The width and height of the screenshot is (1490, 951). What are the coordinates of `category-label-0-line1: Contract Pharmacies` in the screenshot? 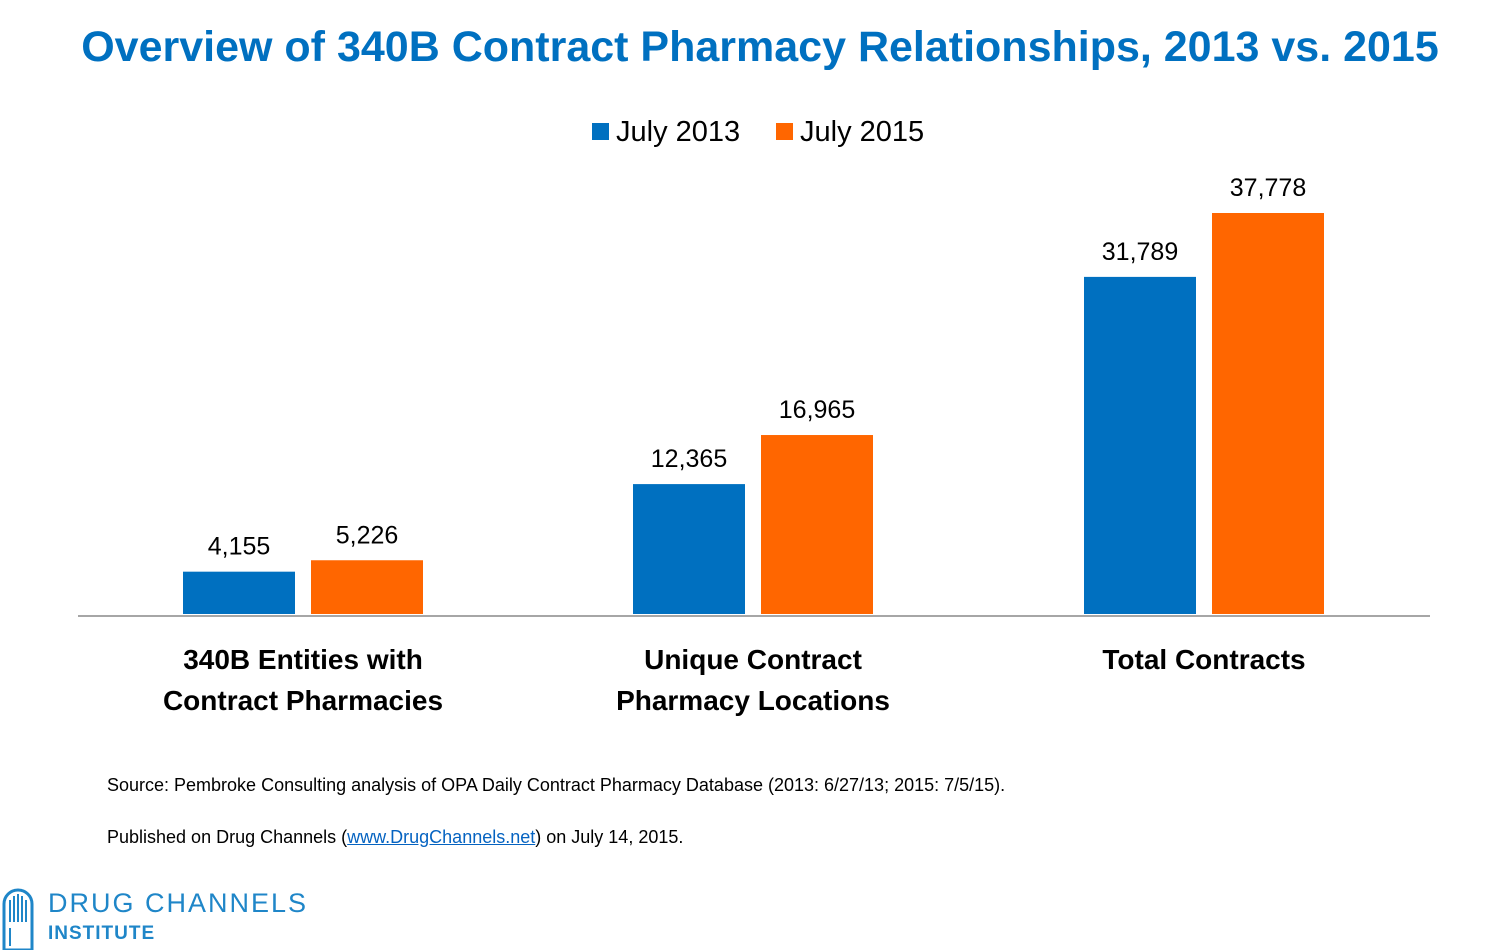 It's located at (303, 700).